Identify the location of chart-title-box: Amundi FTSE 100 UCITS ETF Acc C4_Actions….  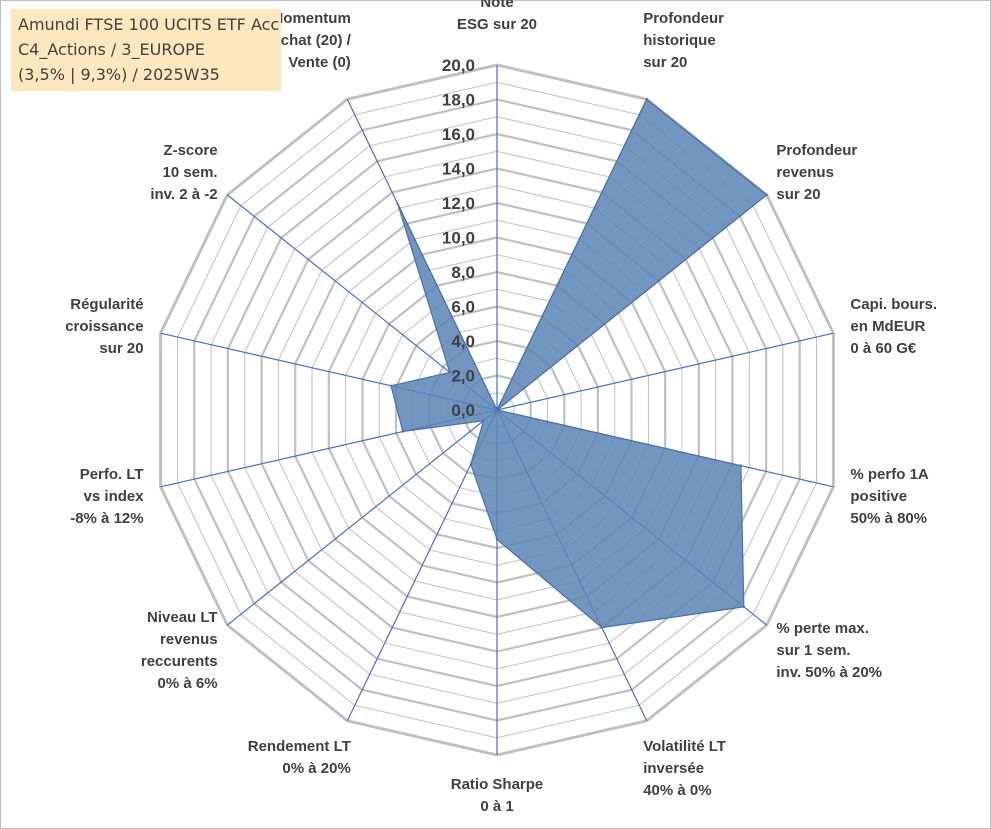
(146, 50).